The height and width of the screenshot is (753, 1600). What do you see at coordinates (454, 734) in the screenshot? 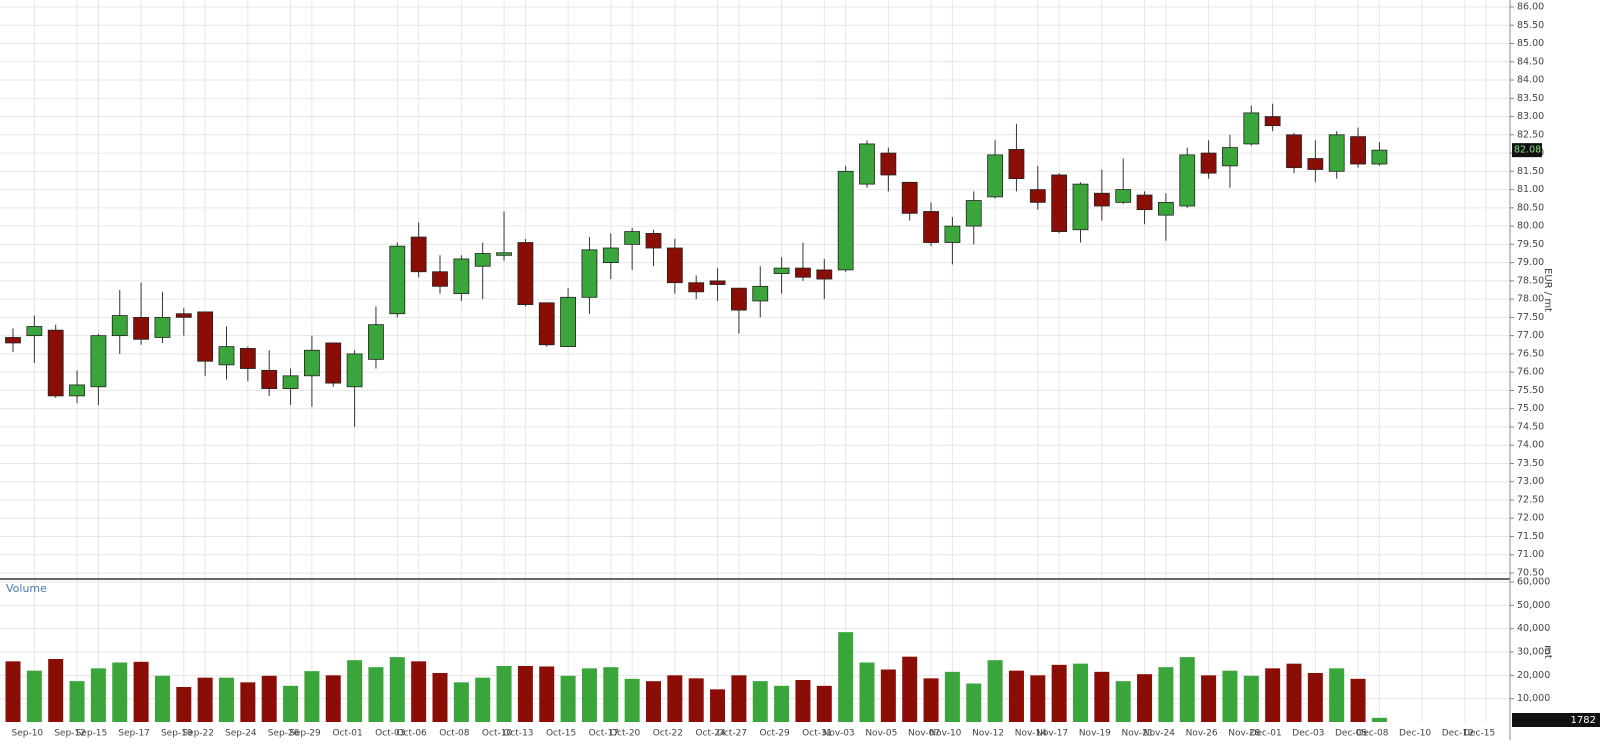
I see `x-tick-label: Oct-08` at bounding box center [454, 734].